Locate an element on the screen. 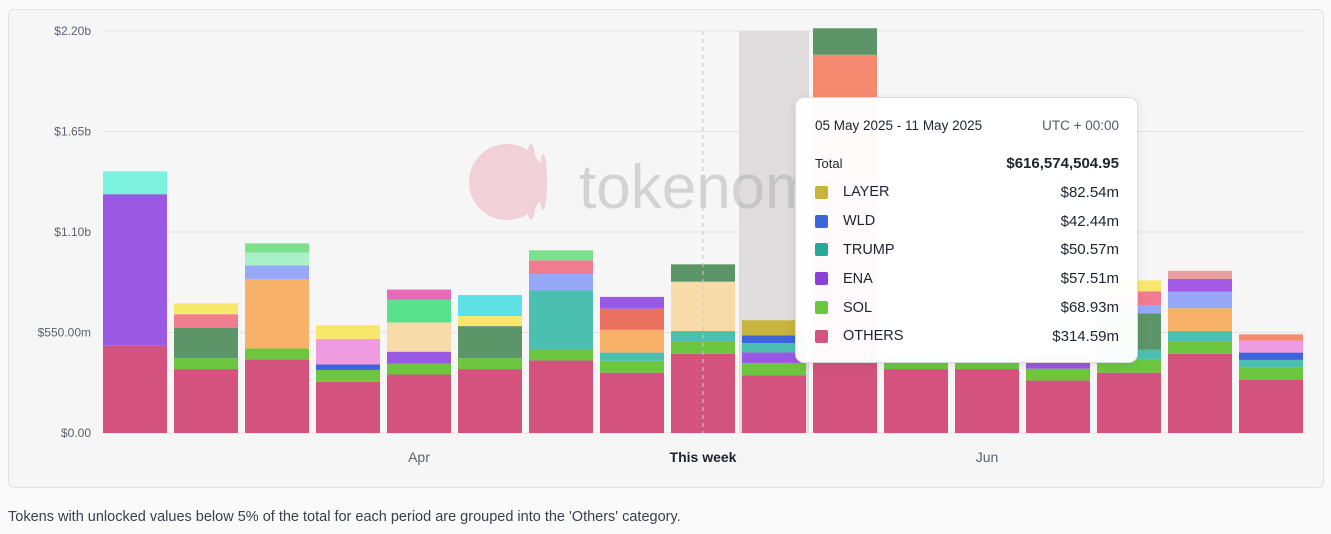  tooltip-total-value: $616,574,504.95 is located at coordinates (1062, 163).